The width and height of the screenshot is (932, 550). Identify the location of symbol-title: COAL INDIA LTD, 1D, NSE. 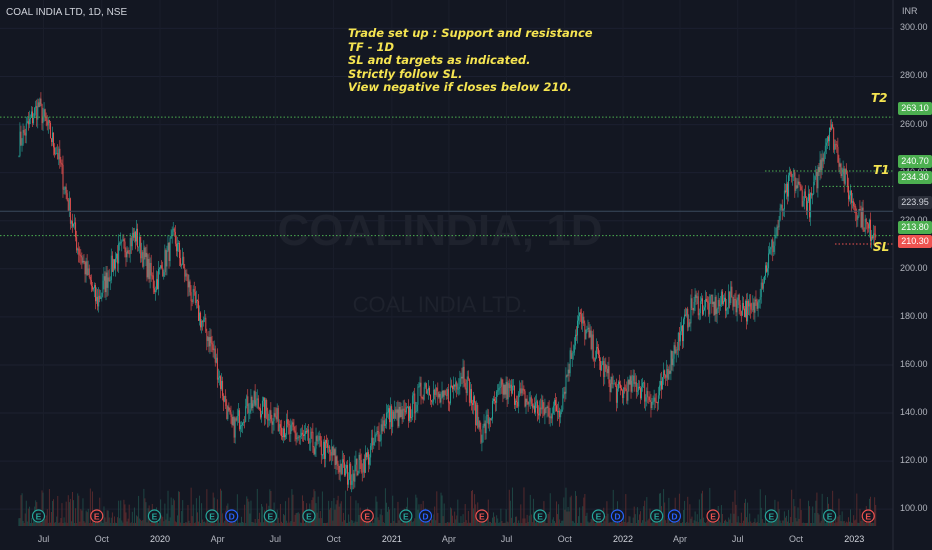
(67, 12).